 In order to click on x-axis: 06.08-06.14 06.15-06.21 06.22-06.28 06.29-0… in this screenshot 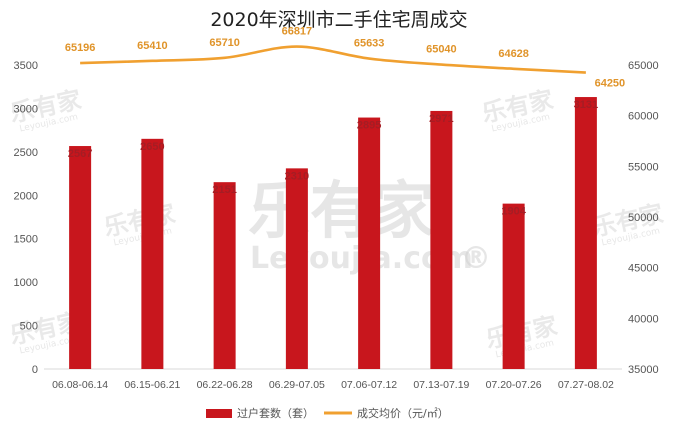, I will do `click(333, 379)`.